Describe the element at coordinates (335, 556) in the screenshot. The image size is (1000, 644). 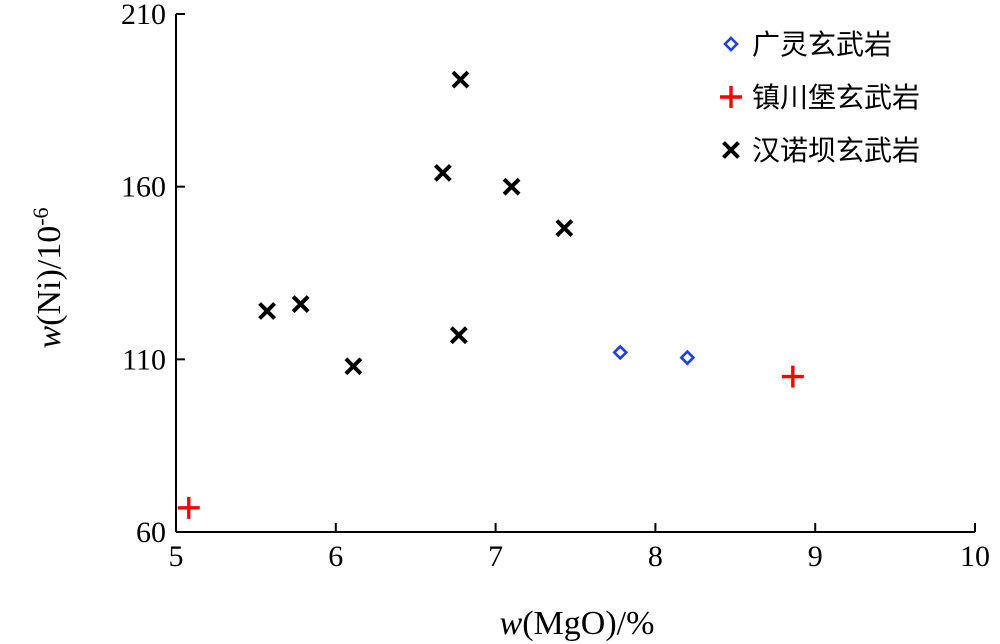
I see `x-tick-label: 6` at that location.